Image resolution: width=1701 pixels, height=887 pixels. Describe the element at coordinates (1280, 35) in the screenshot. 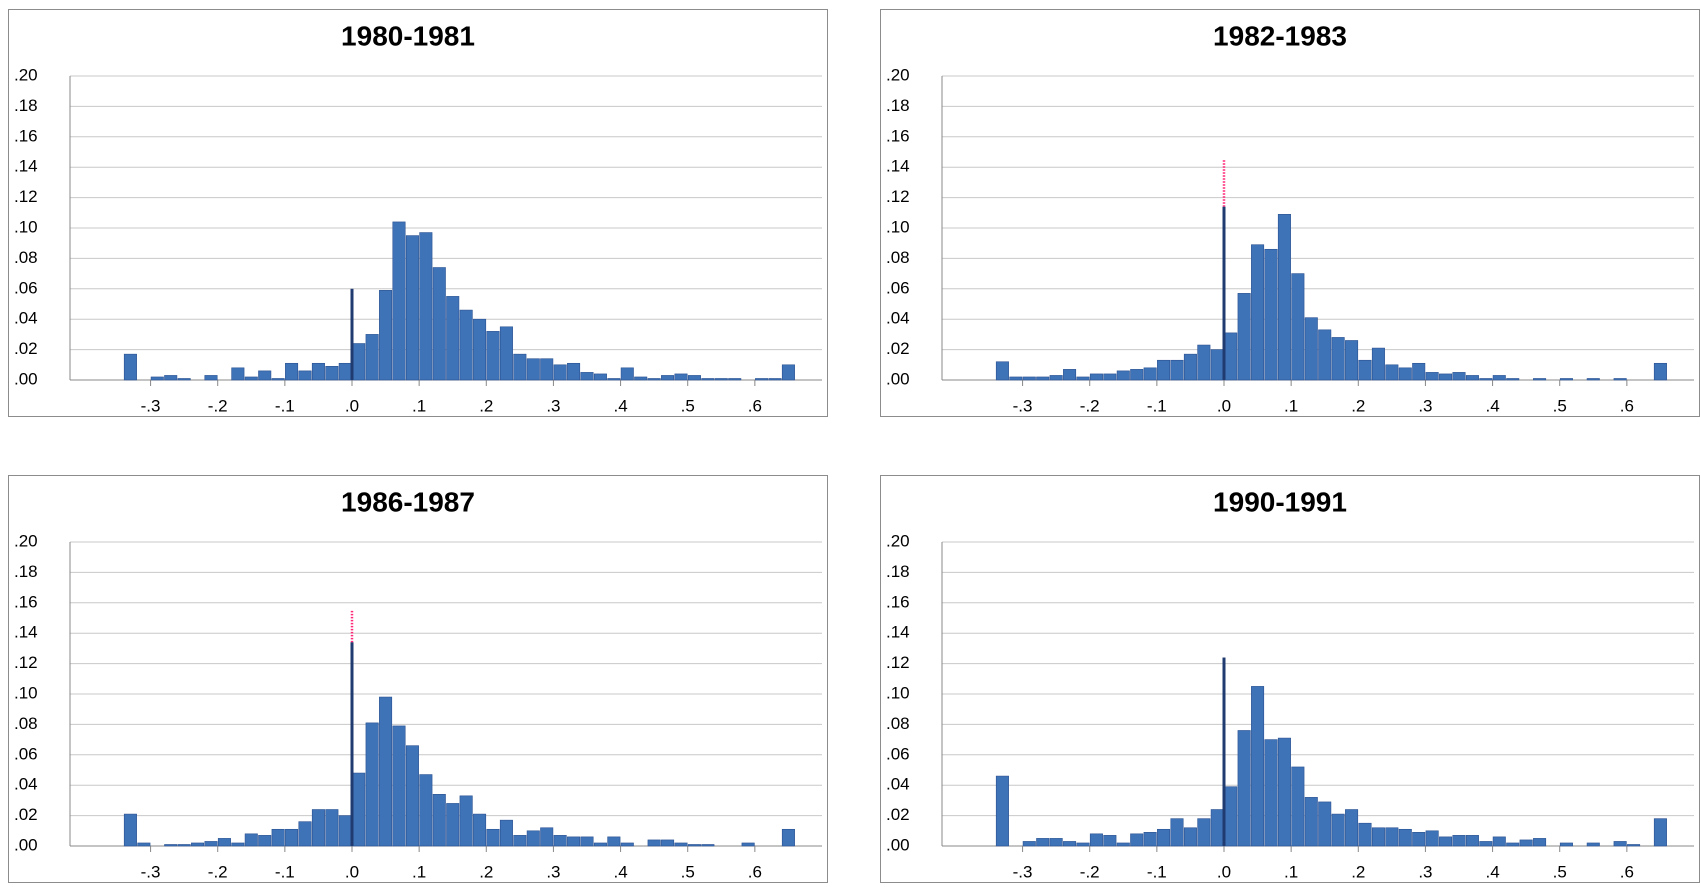

I see `chart-title: 1982-1983` at that location.